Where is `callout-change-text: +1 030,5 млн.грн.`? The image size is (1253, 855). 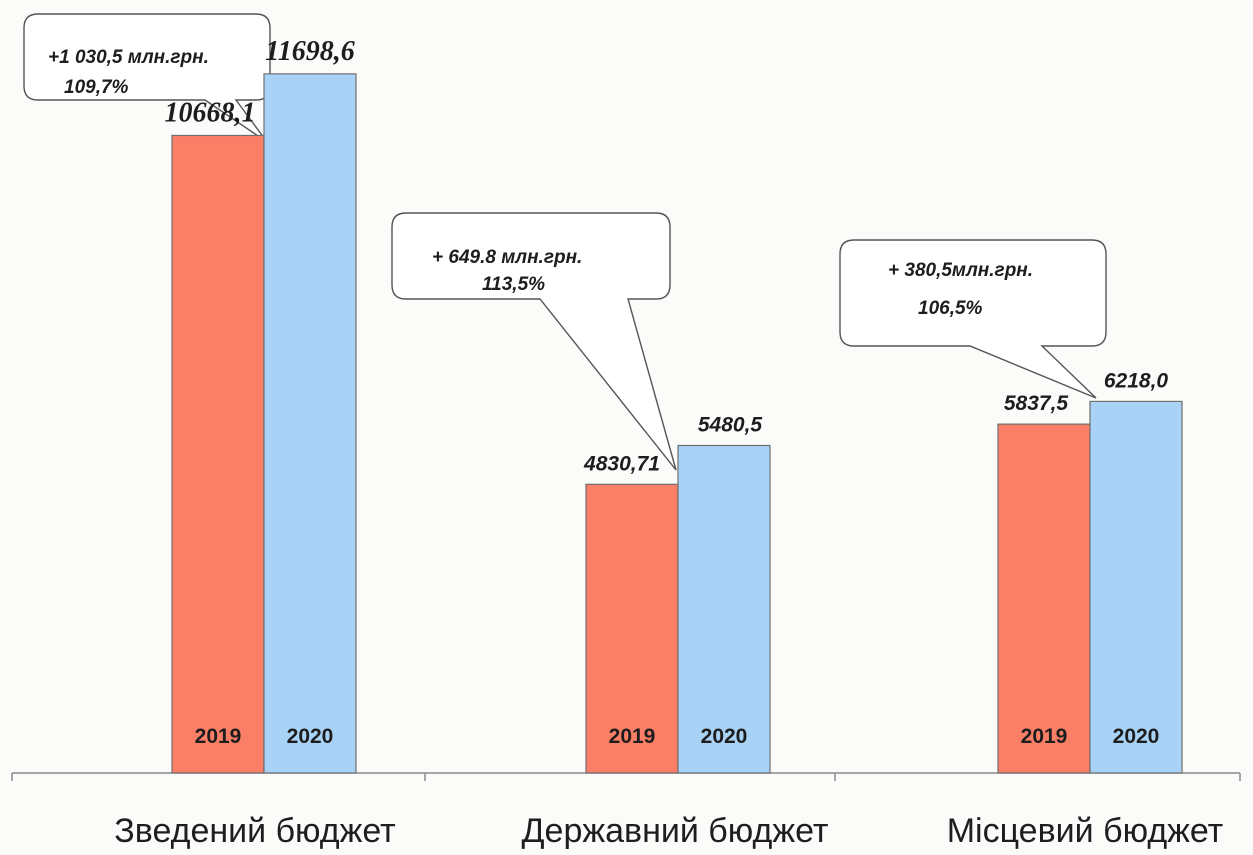 callout-change-text: +1 030,5 млн.грн. is located at coordinates (128, 57).